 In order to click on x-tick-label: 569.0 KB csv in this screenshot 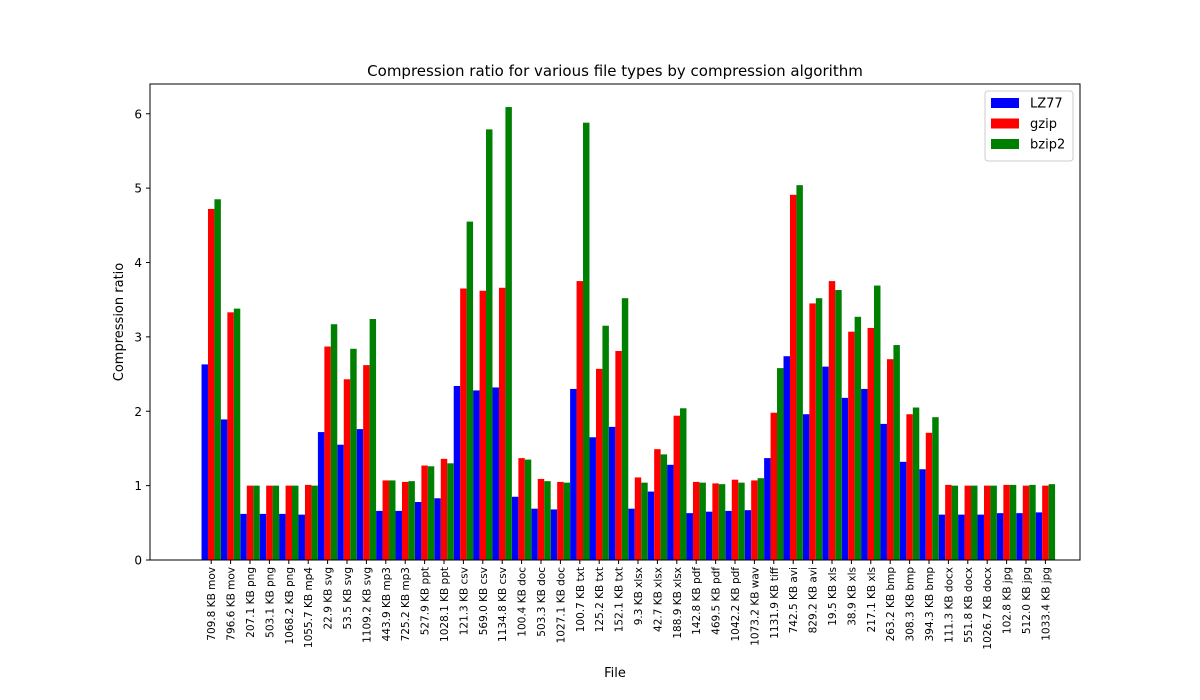, I will do `click(484, 601)`.